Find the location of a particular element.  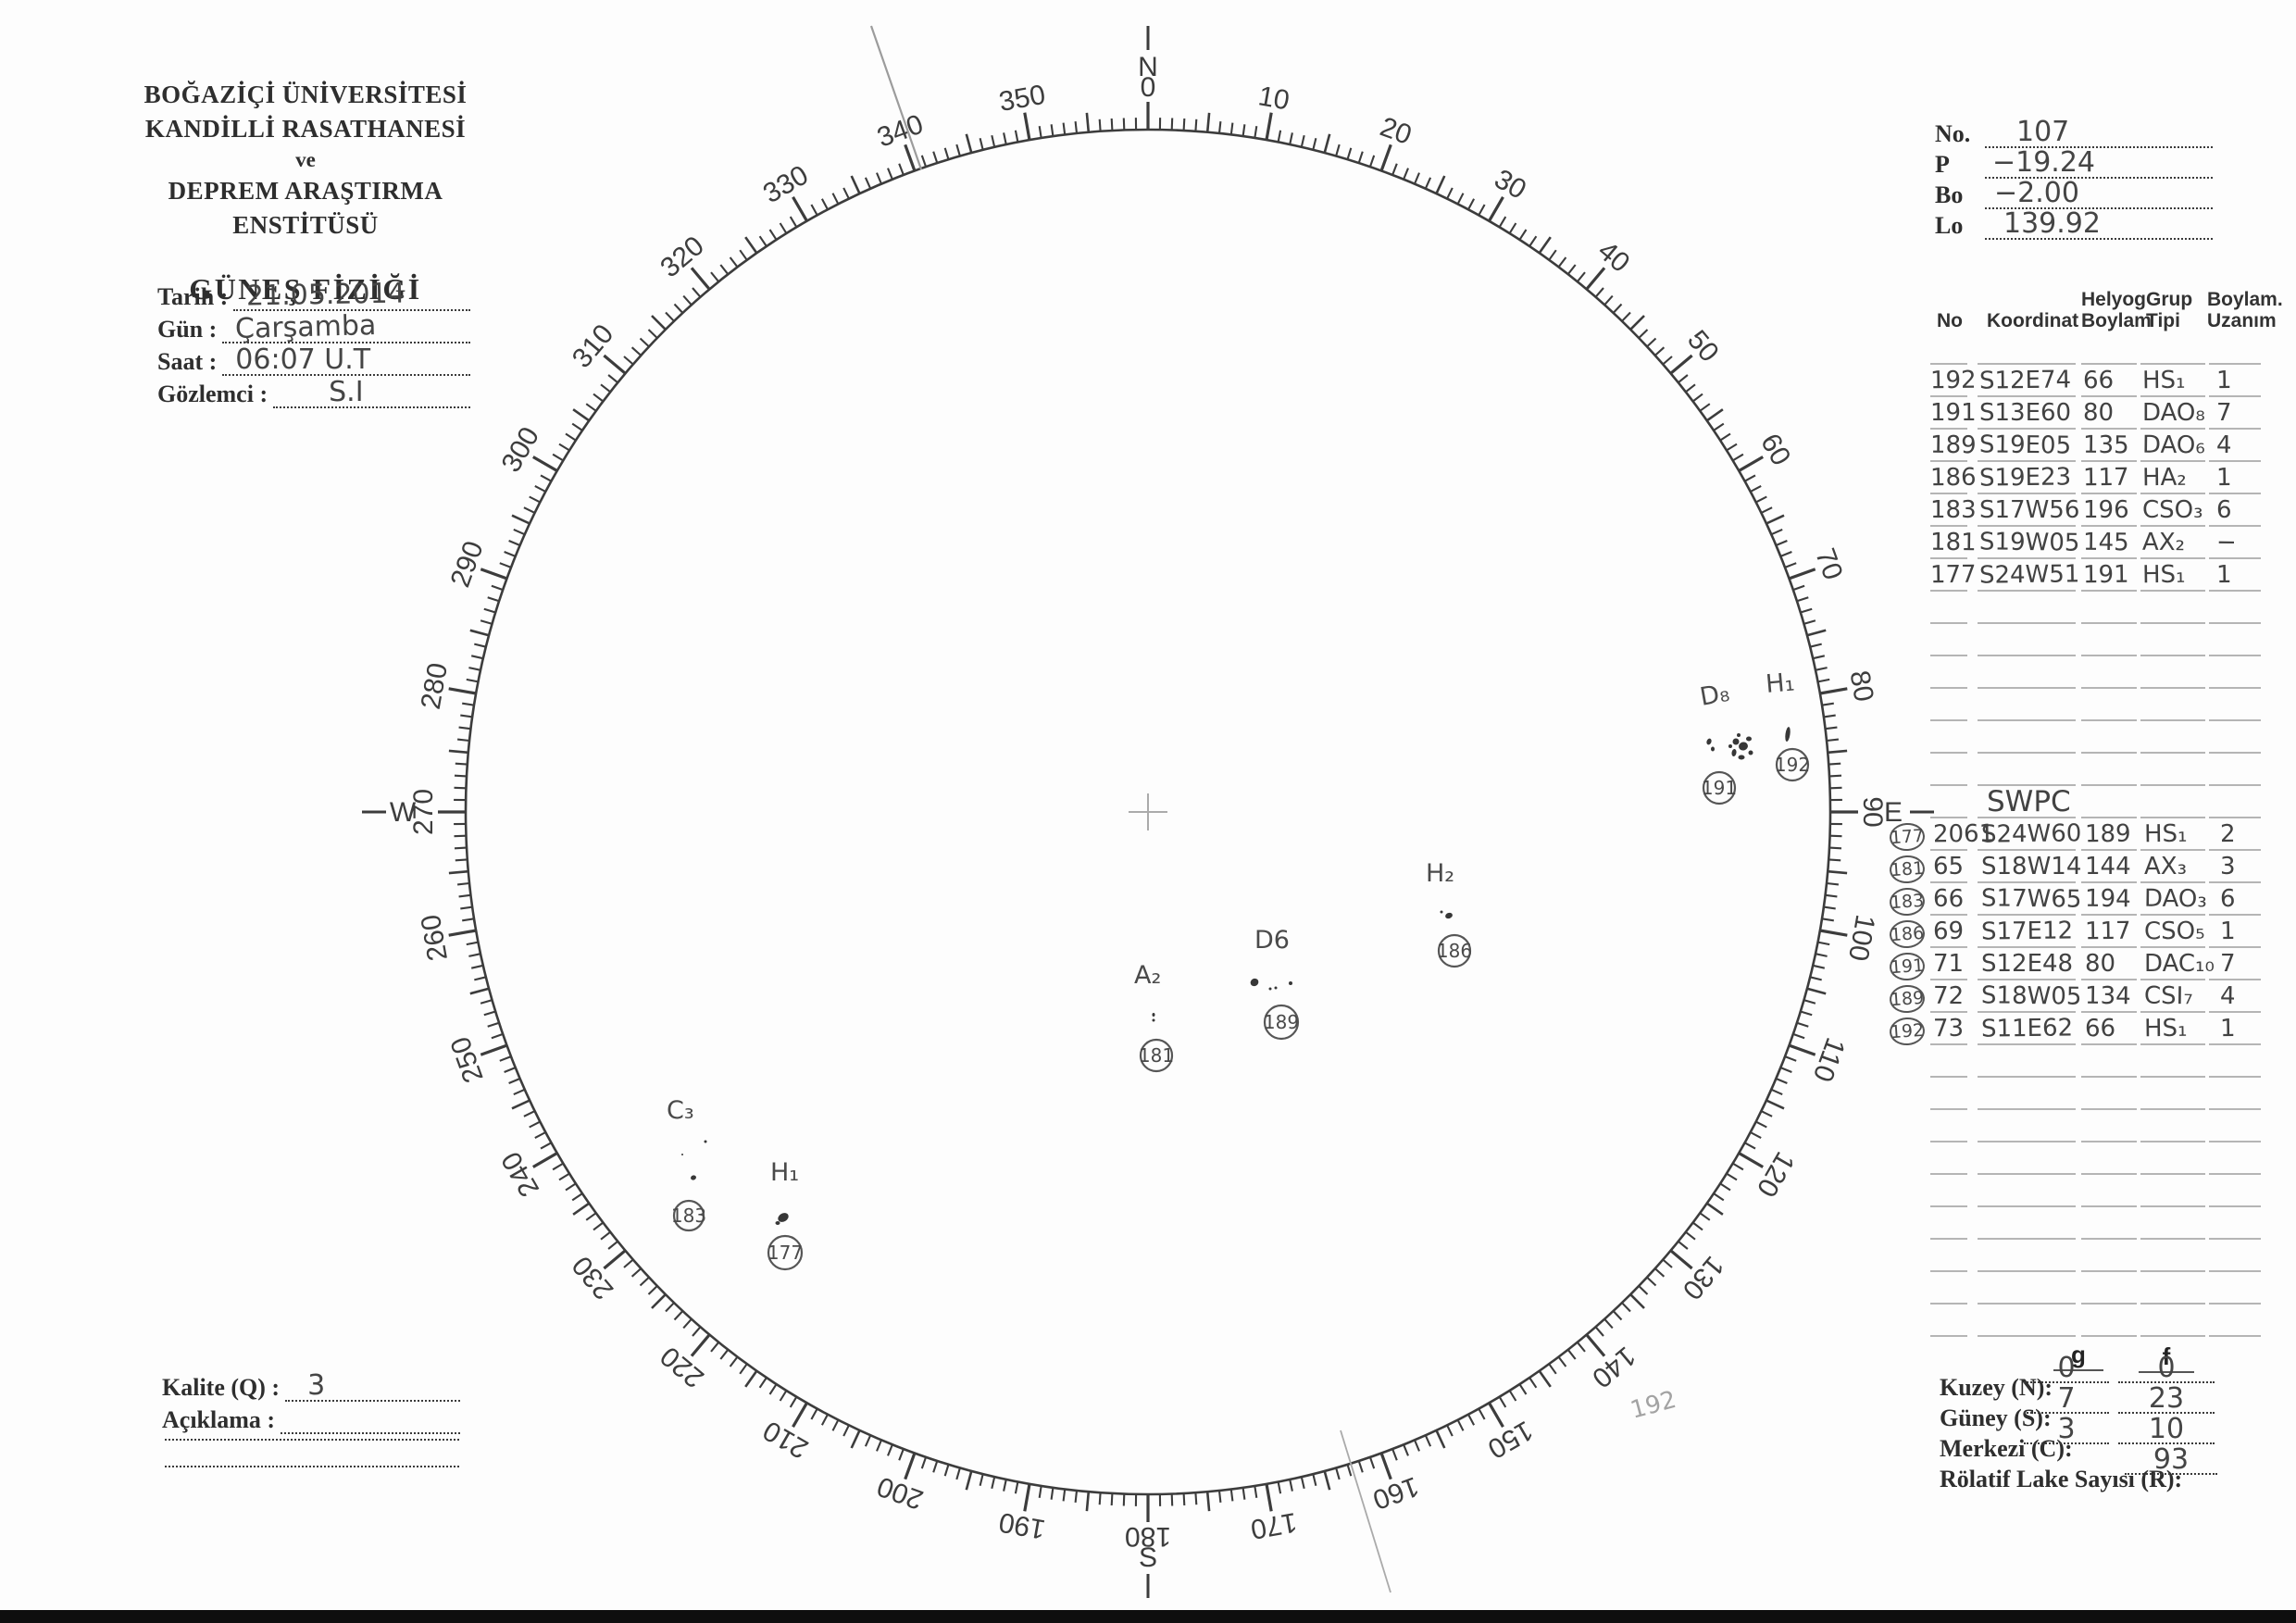

degree-label: 180 is located at coordinates (1148, 1536).